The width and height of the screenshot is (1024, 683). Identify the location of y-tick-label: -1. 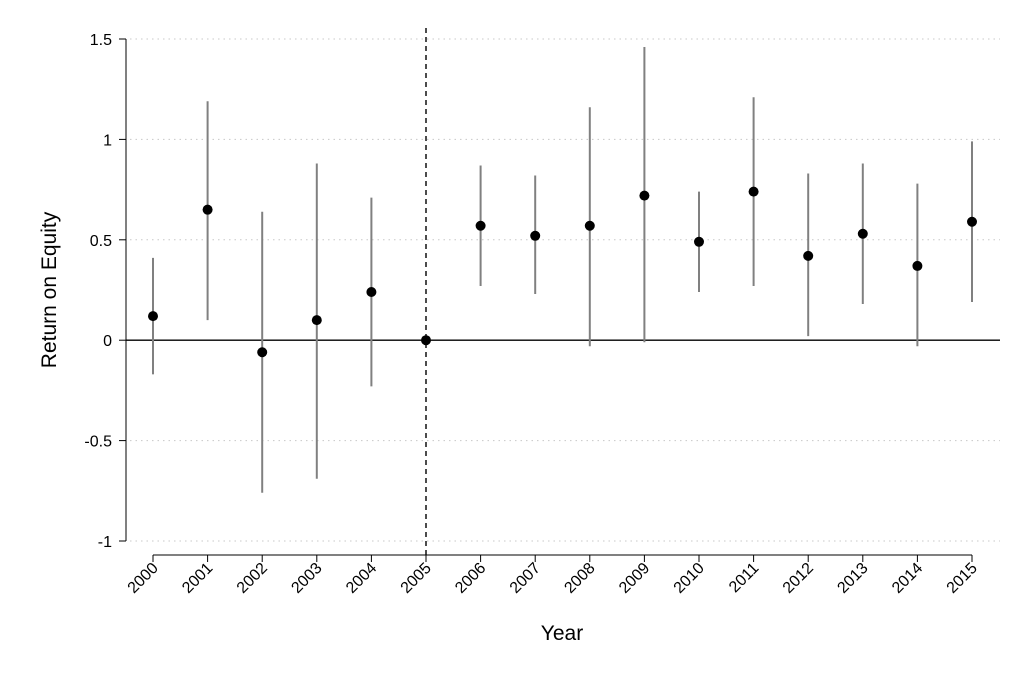
(105, 542).